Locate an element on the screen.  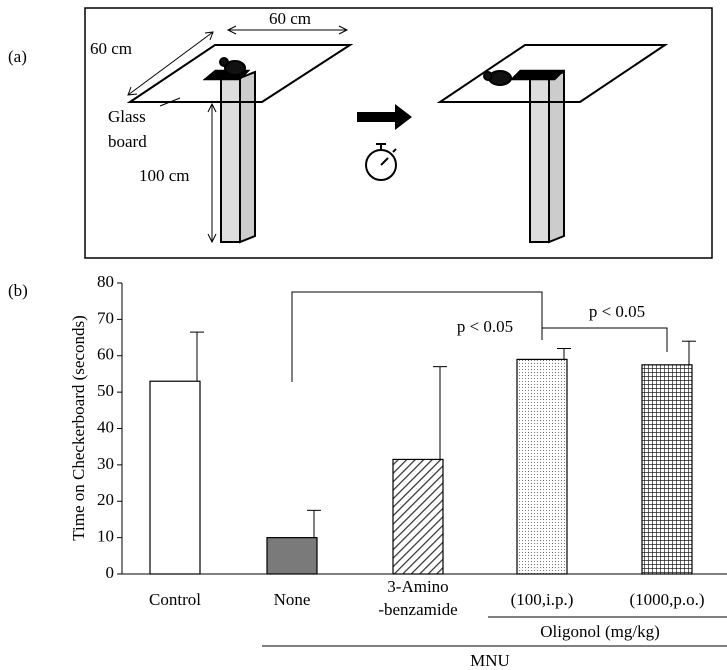
group-label: Oligonol (mg/kg) is located at coordinates (599, 631).